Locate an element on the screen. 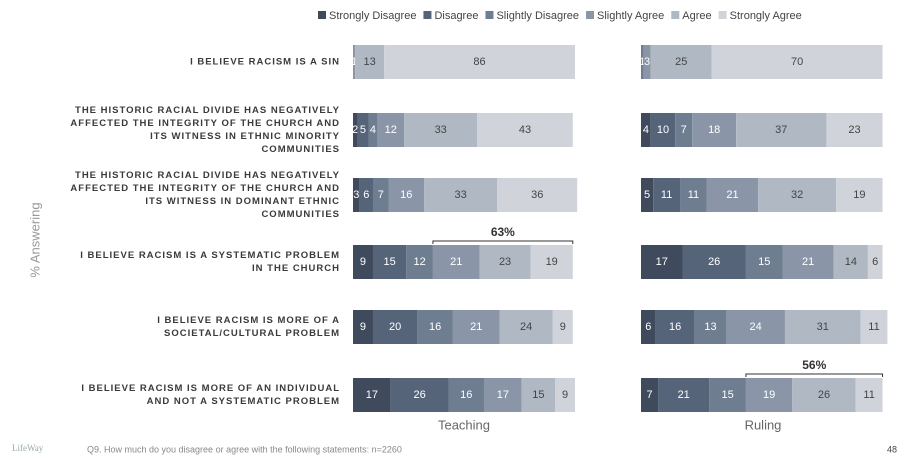 This screenshot has width=911, height=468. data-label: 31 is located at coordinates (823, 327).